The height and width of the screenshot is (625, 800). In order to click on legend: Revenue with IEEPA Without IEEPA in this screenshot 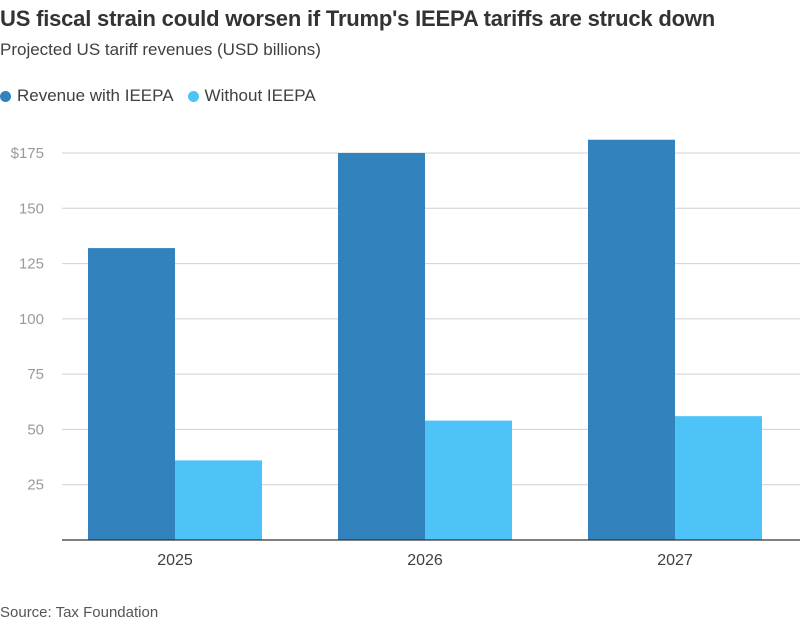, I will do `click(165, 96)`.